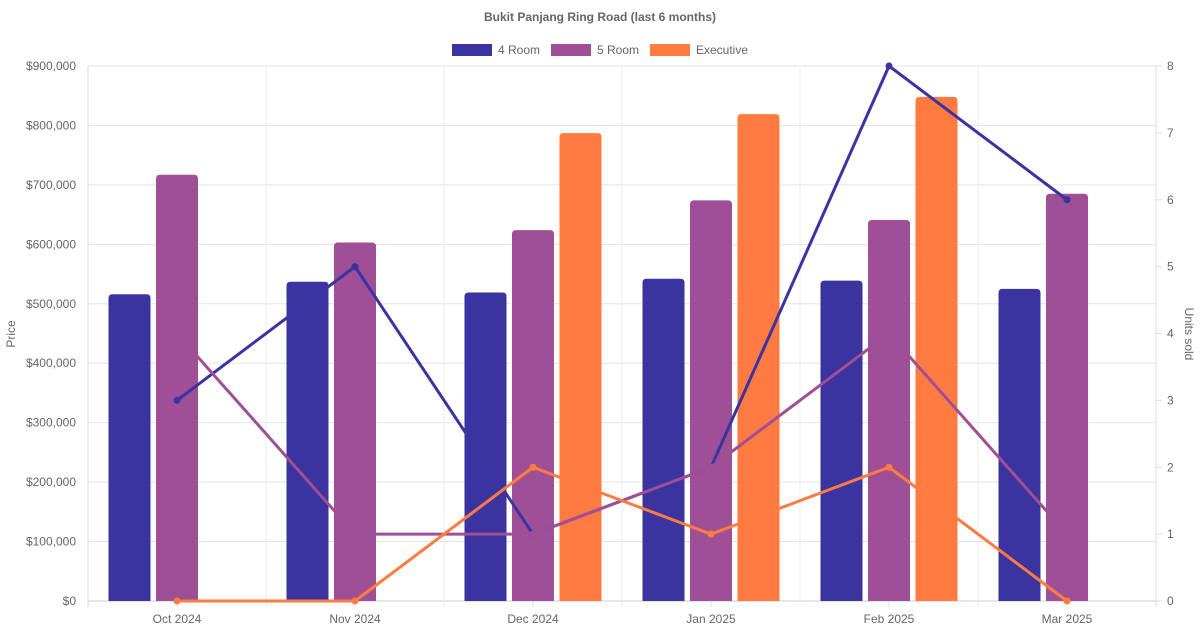 Image resolution: width=1200 pixels, height=630 pixels. Describe the element at coordinates (533, 619) in the screenshot. I see `x-tick-label: Dec 2024` at that location.